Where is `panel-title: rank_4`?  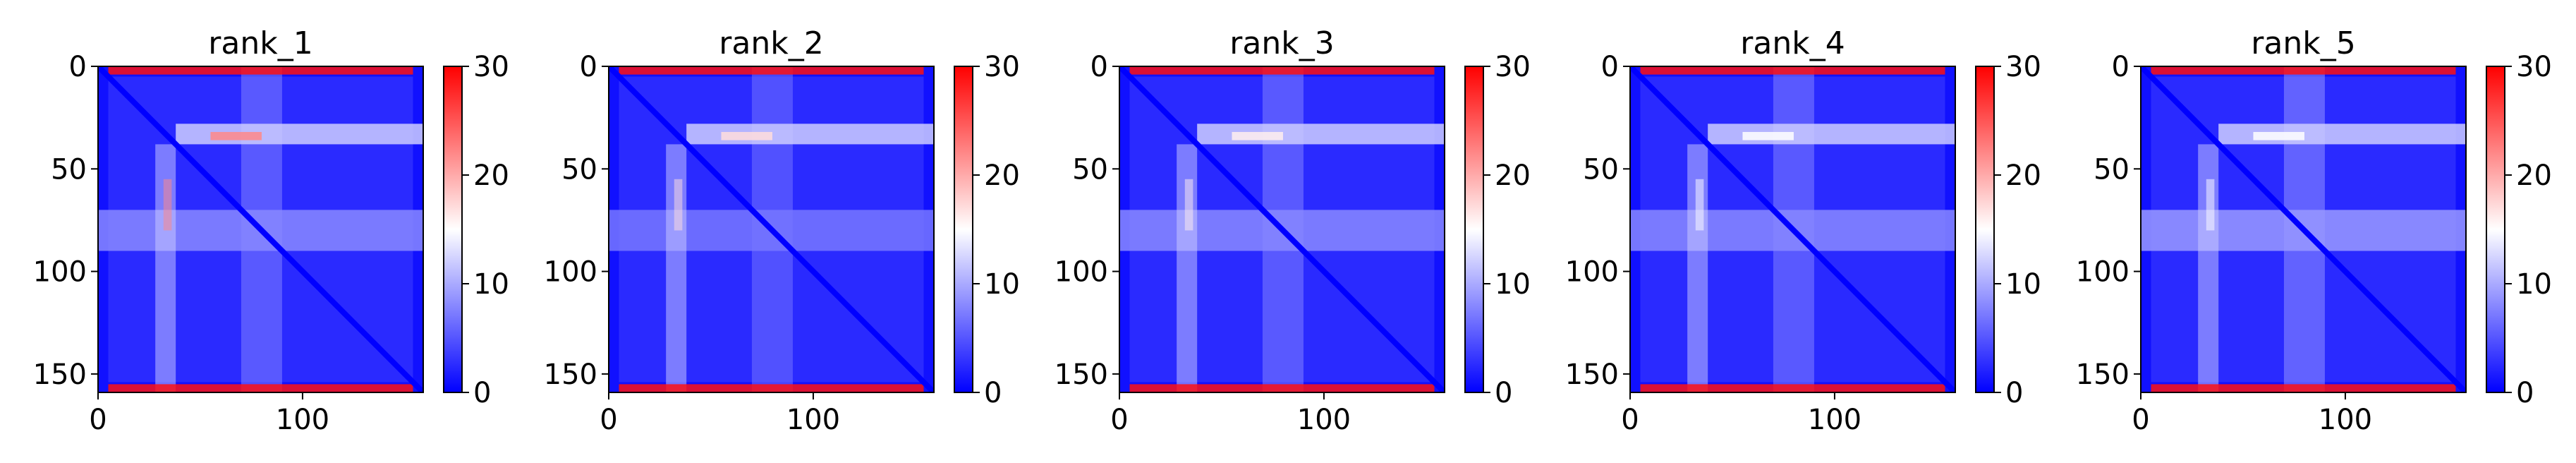 panel-title: rank_4 is located at coordinates (1792, 43).